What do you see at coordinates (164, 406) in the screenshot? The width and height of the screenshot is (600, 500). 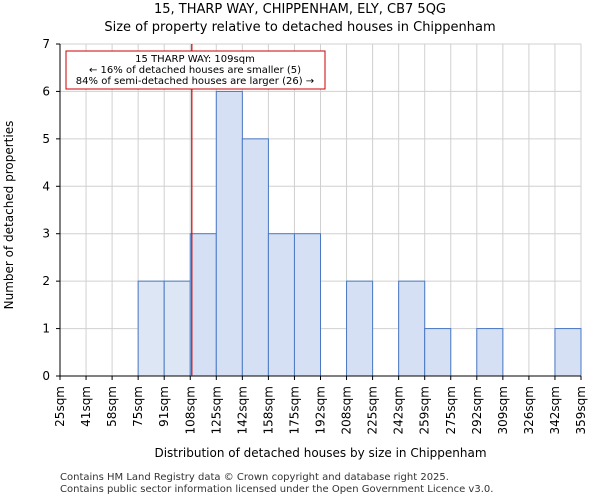 I see `x-tick-label-91sqm: 91sqm` at bounding box center [164, 406].